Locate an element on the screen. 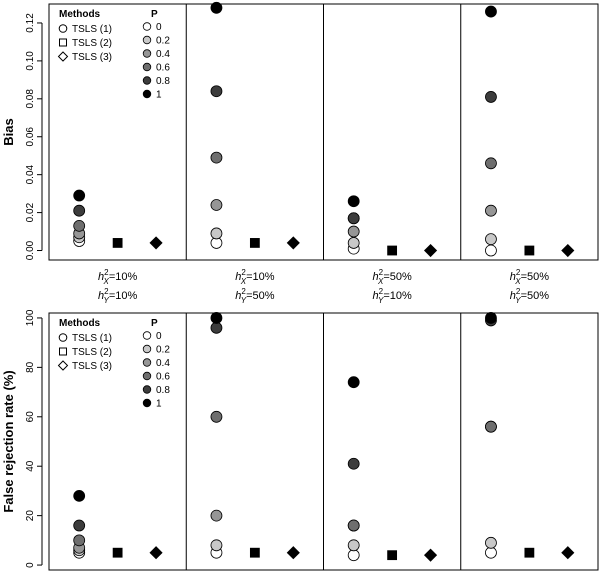 This screenshot has height=577, width=602. legend-p-label: 0.4 is located at coordinates (163, 54).